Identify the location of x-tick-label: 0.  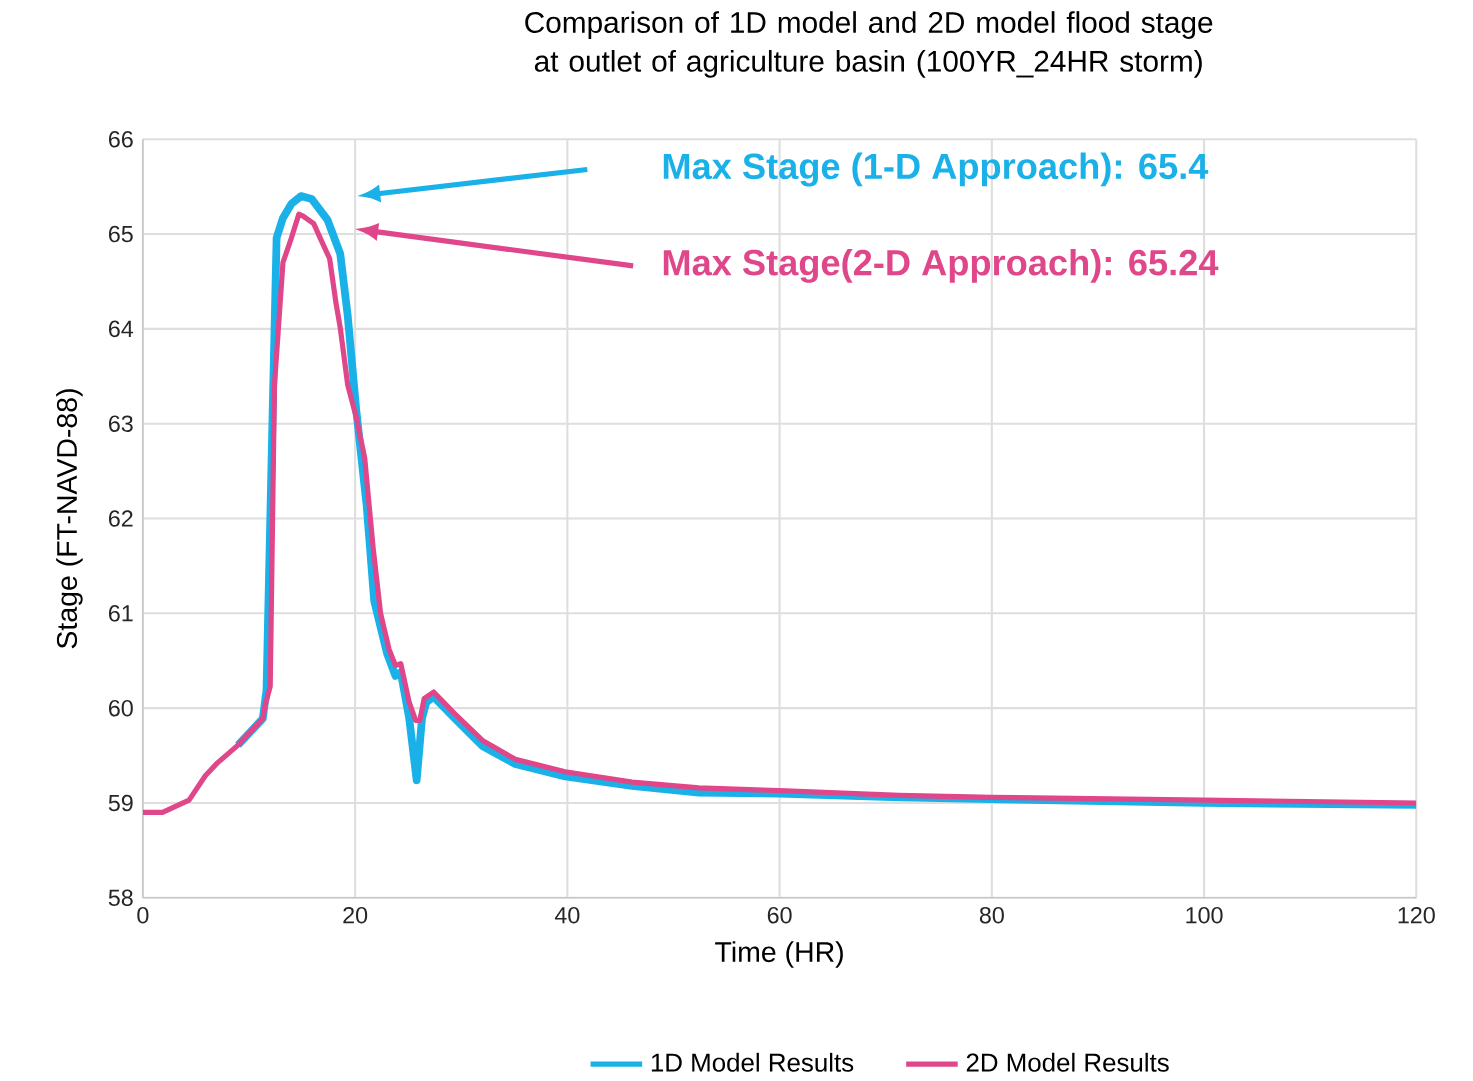
(143, 915).